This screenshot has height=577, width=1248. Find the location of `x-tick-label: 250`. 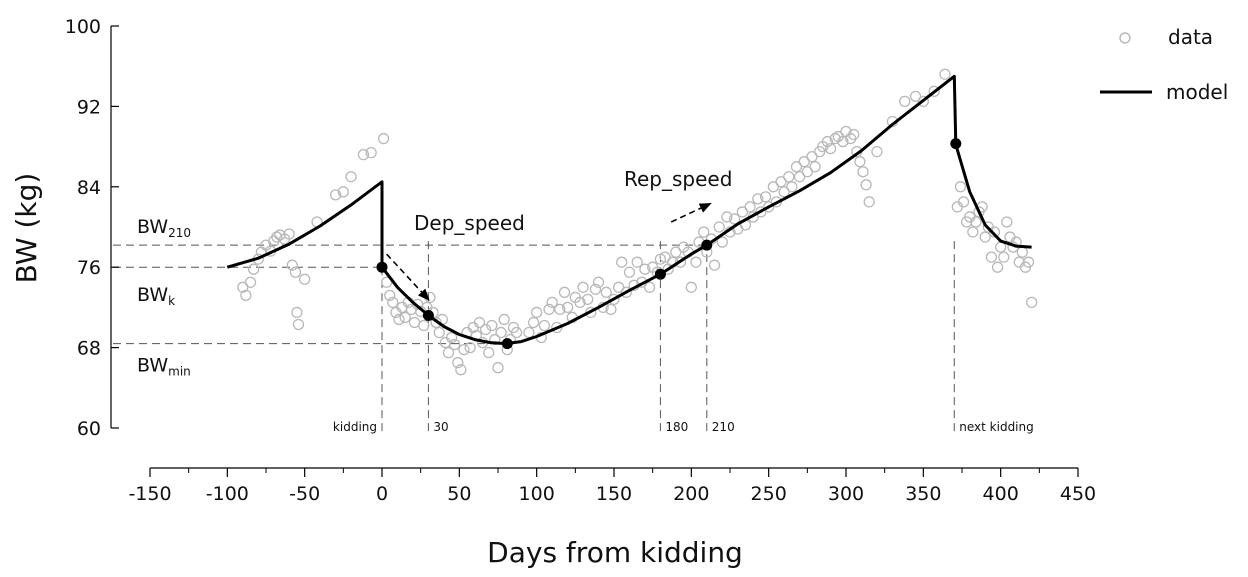

x-tick-label: 250 is located at coordinates (769, 494).